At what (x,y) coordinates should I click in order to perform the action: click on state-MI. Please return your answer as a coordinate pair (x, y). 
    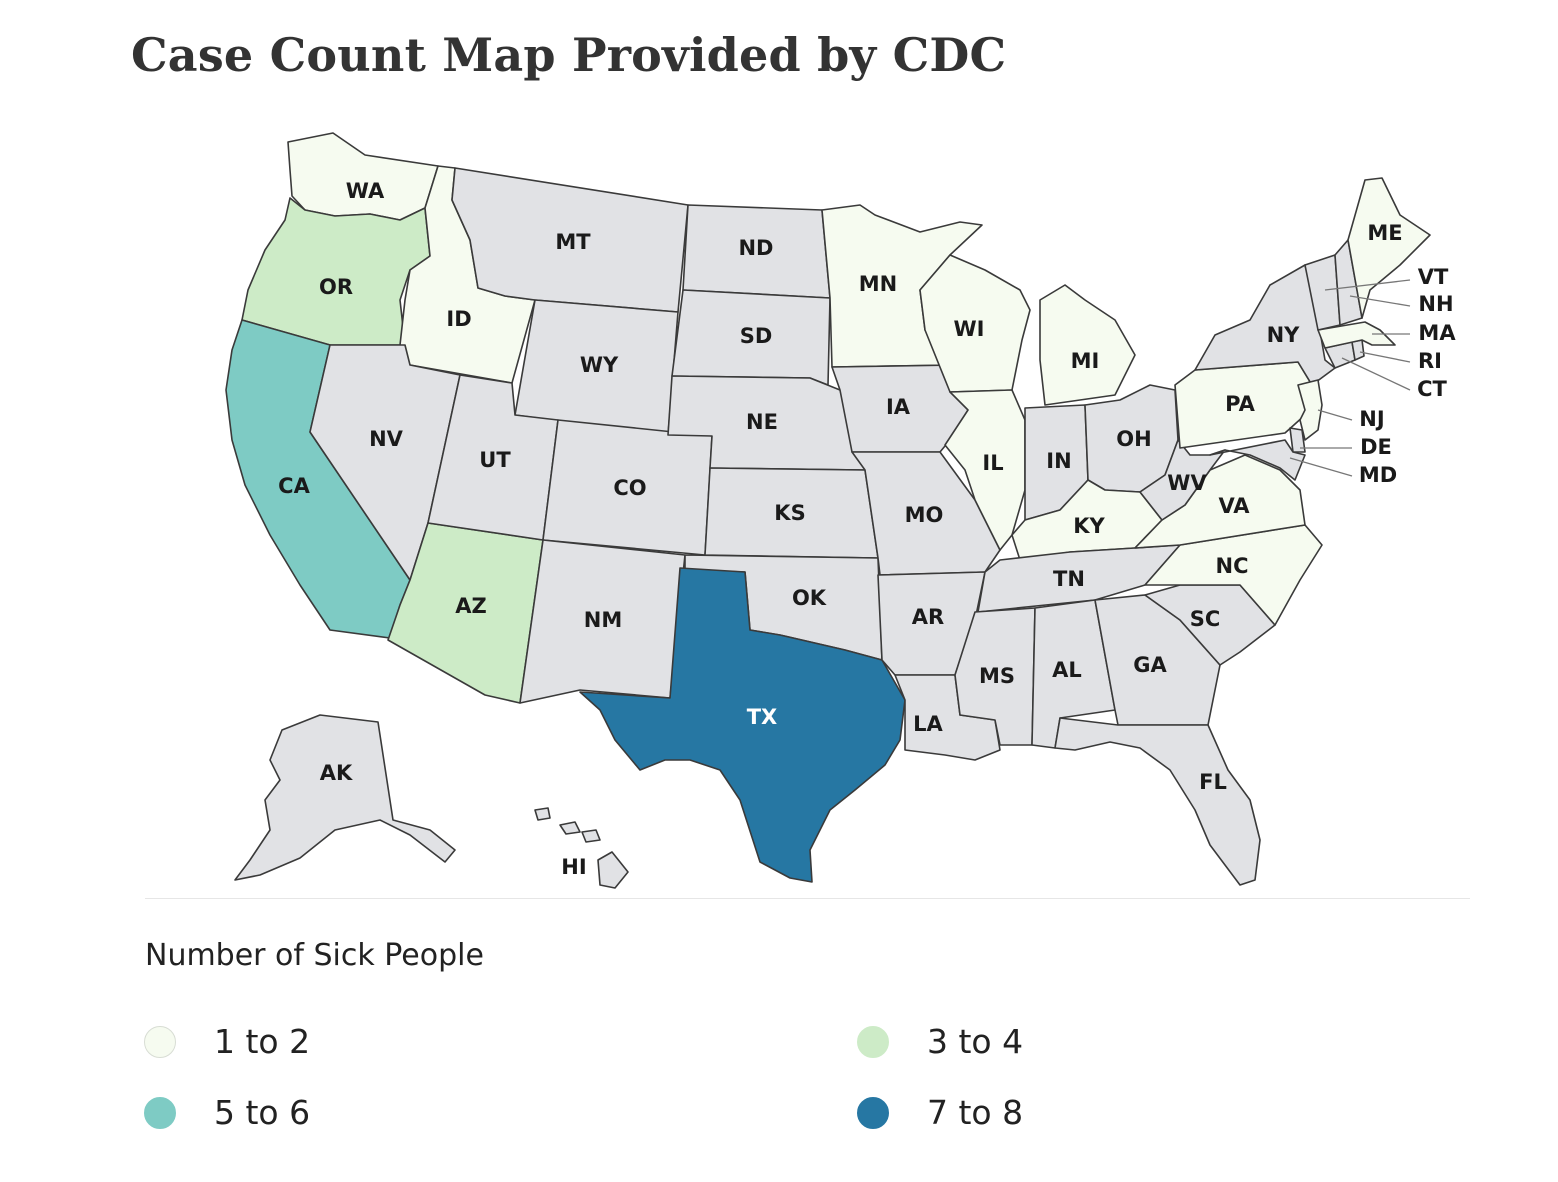
    Looking at the image, I should click on (1087, 345).